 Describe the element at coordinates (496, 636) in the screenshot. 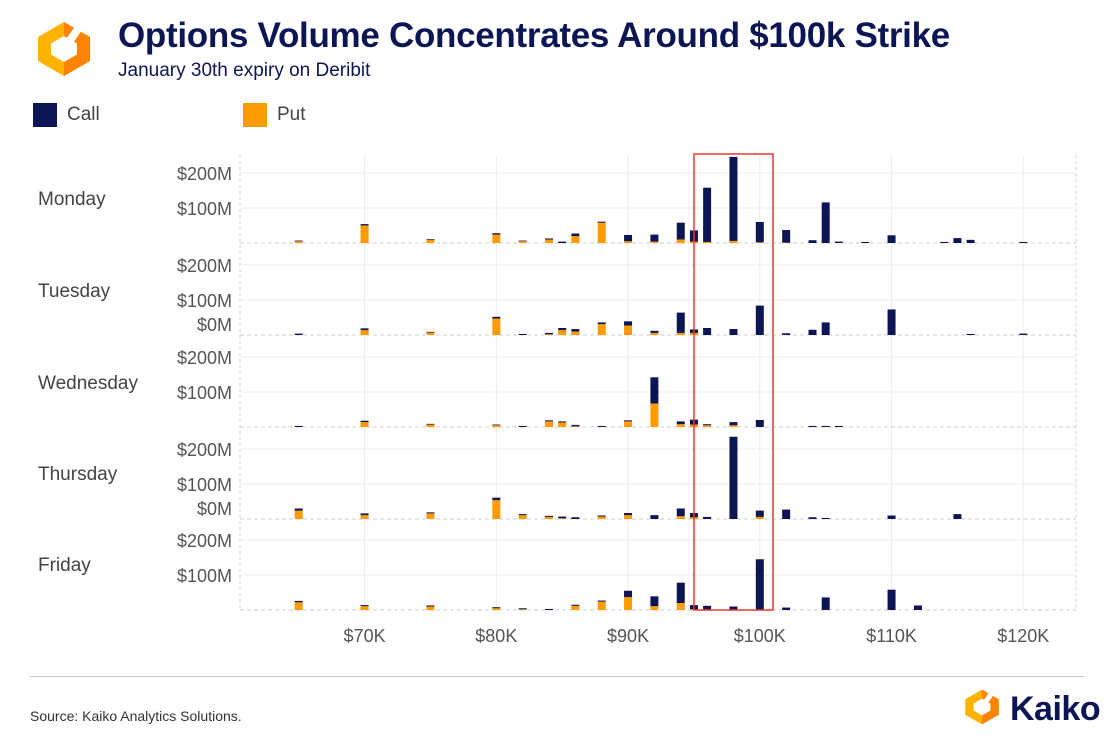

I see `x-tick-label: $80K` at that location.